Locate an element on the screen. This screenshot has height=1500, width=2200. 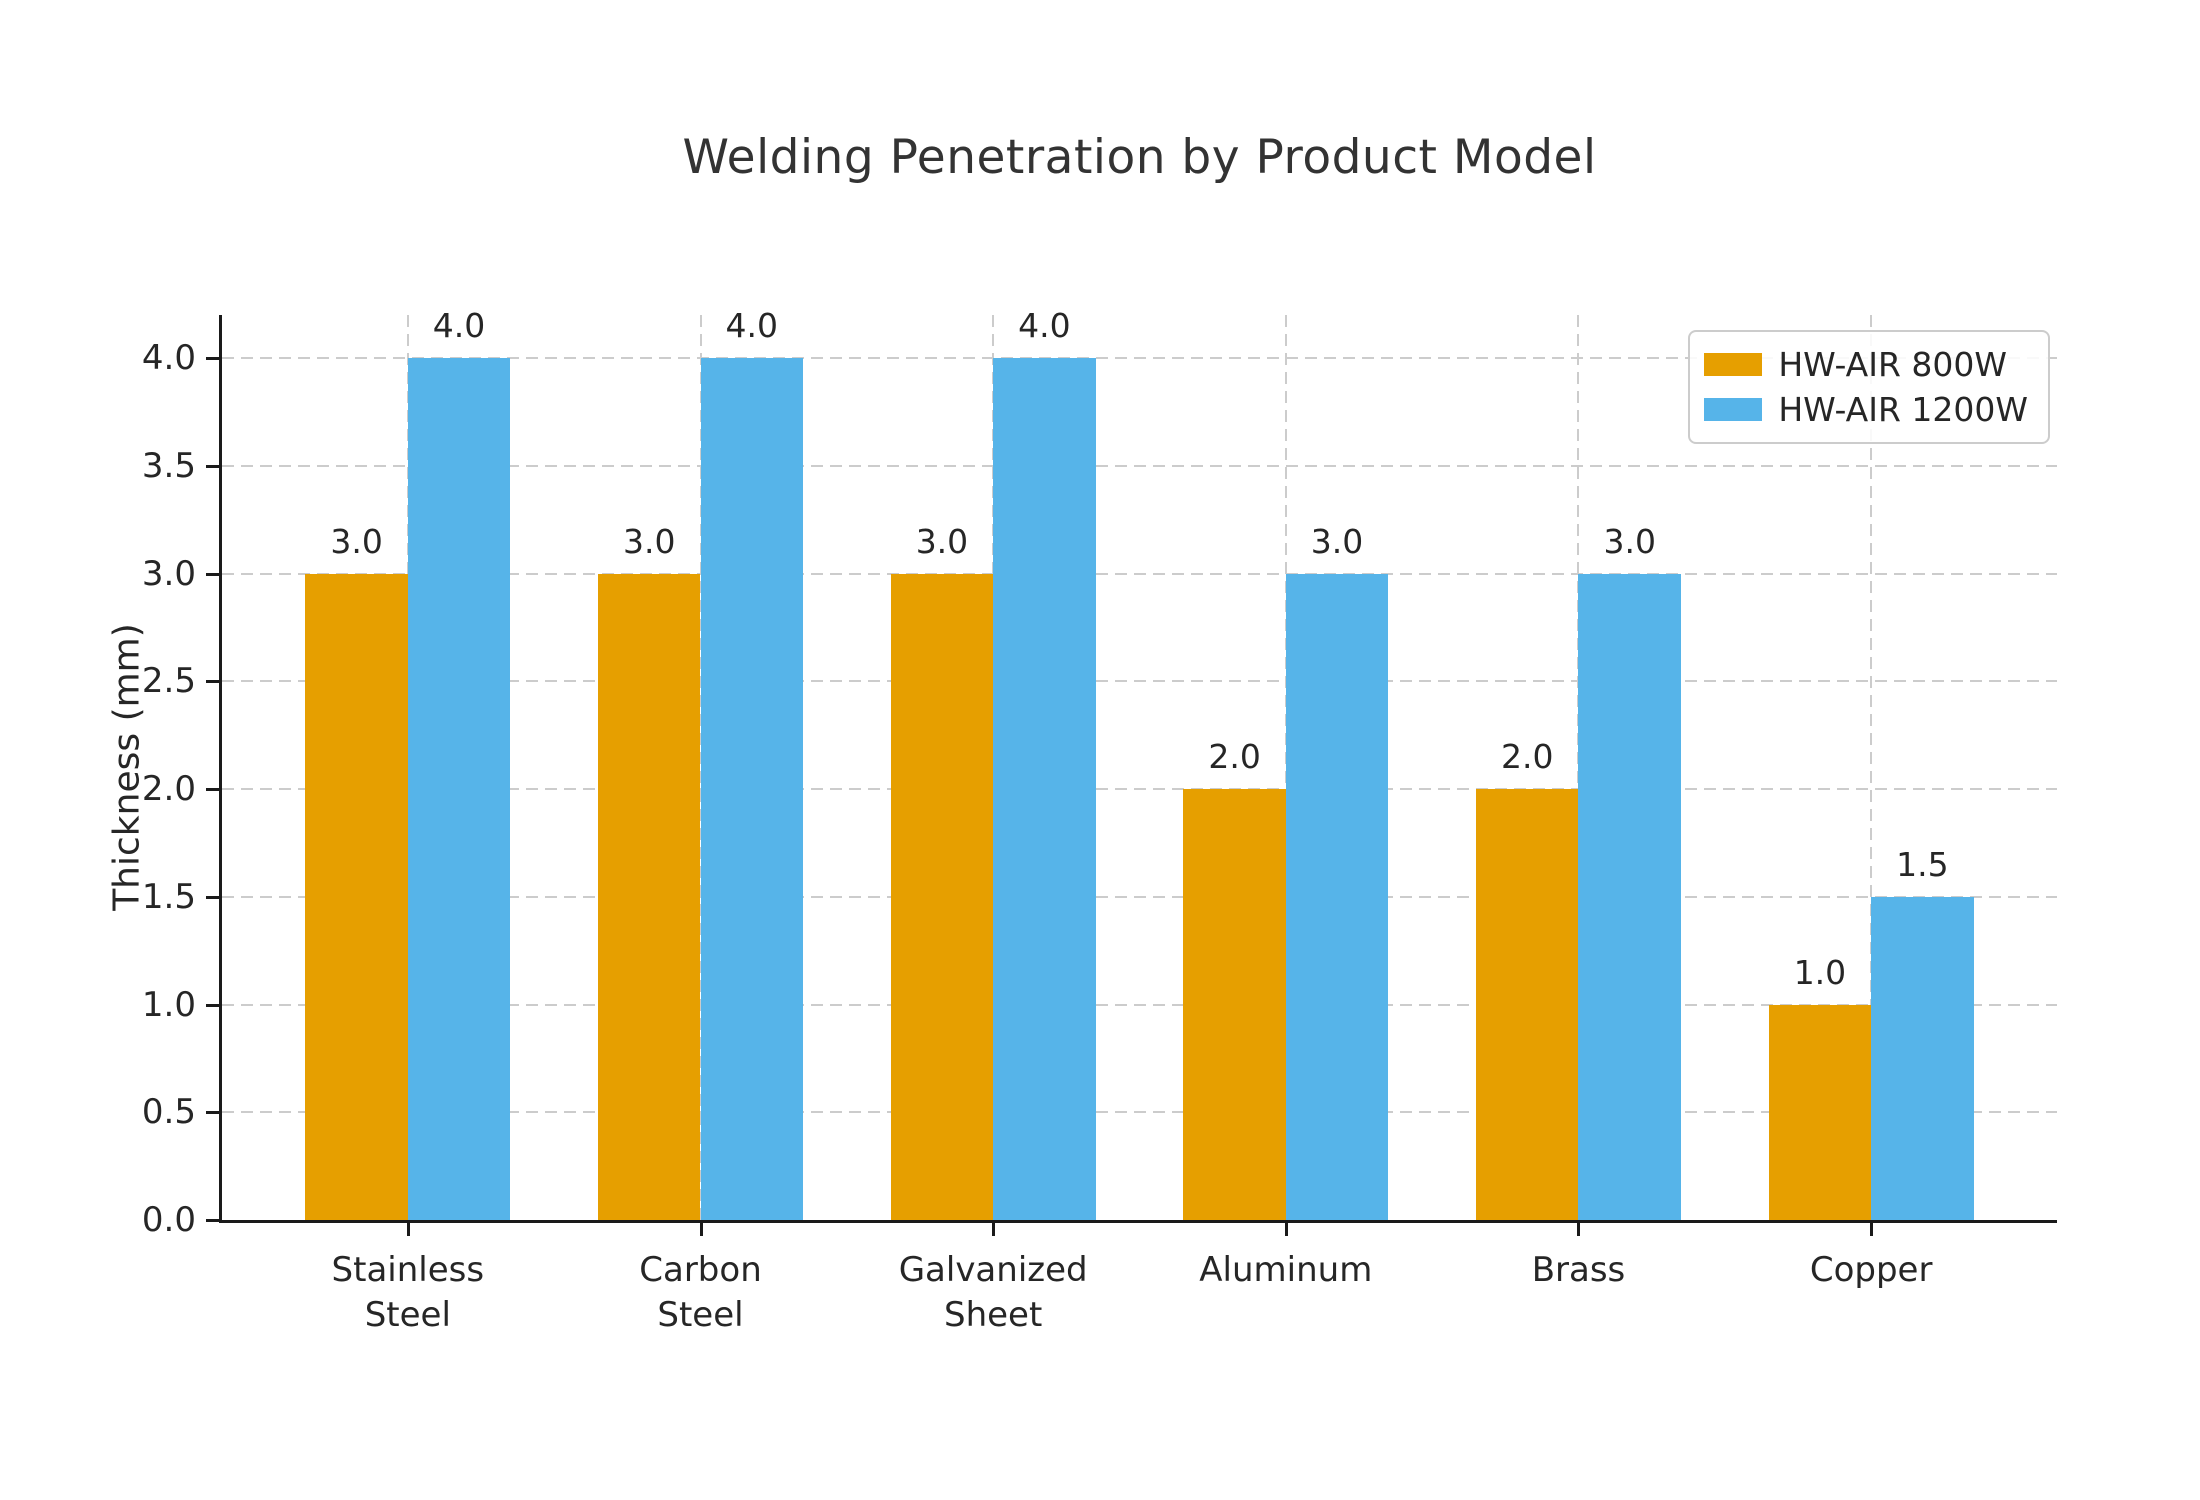
y-tick-label: 2.5 is located at coordinates (168, 681).